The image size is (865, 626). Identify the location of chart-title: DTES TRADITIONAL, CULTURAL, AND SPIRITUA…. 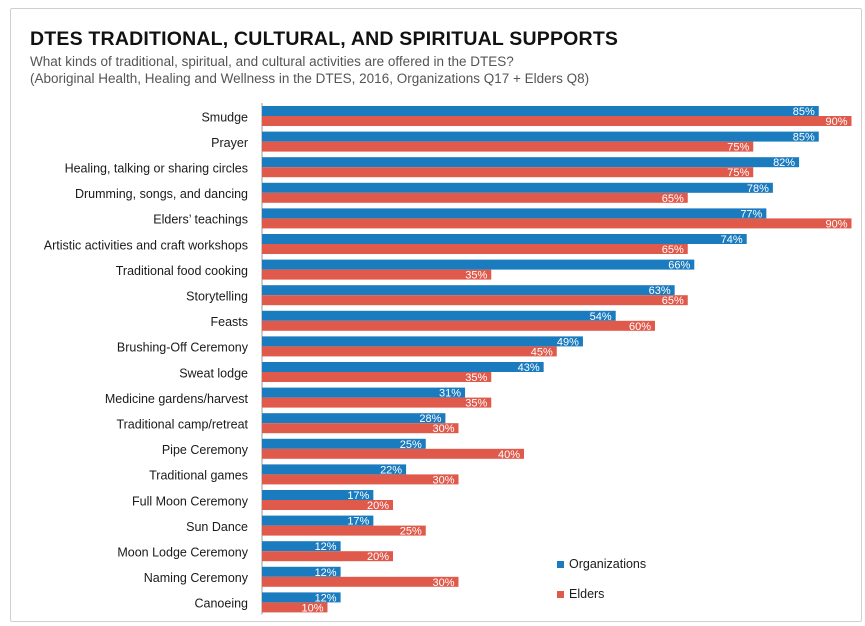
(324, 39).